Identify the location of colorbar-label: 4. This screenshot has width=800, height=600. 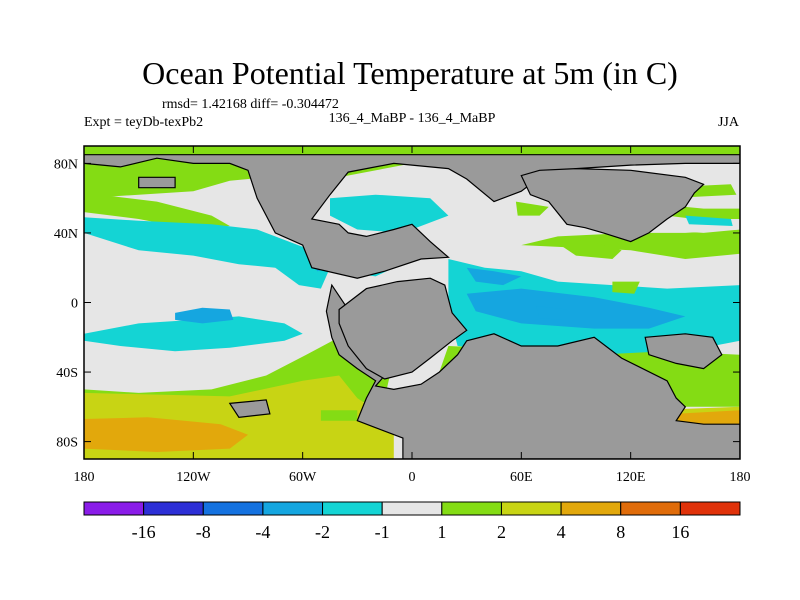
(561, 532).